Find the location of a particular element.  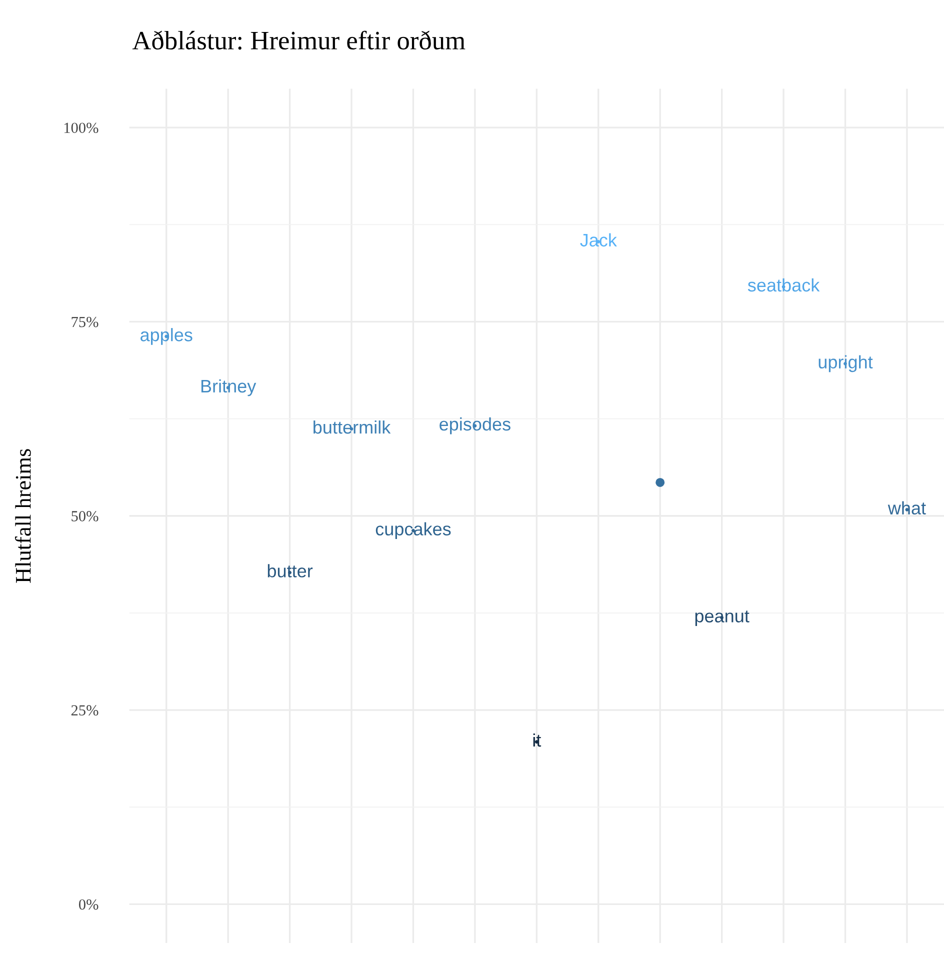

y-tick-label: 50% is located at coordinates (85, 516).